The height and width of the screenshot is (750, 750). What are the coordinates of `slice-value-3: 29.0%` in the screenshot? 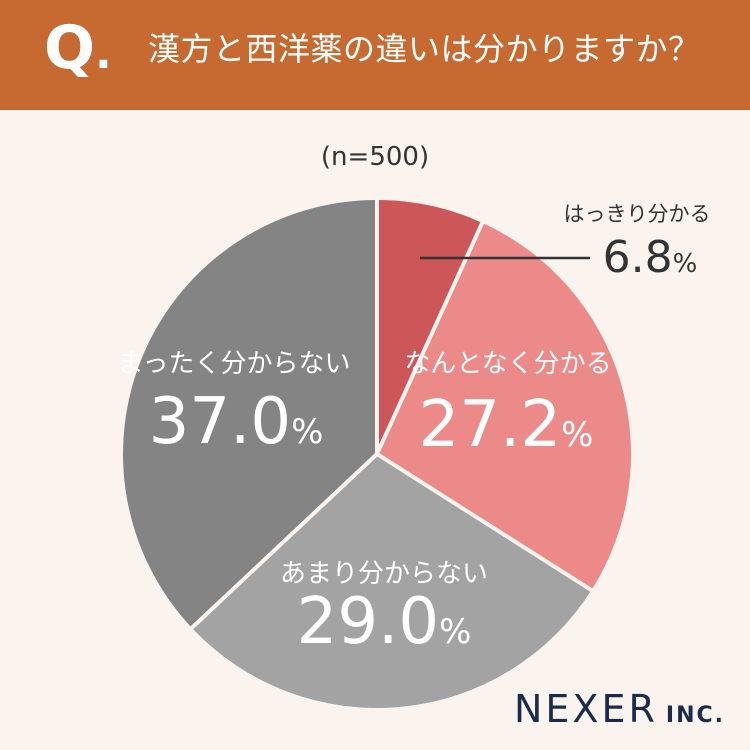 It's located at (384, 622).